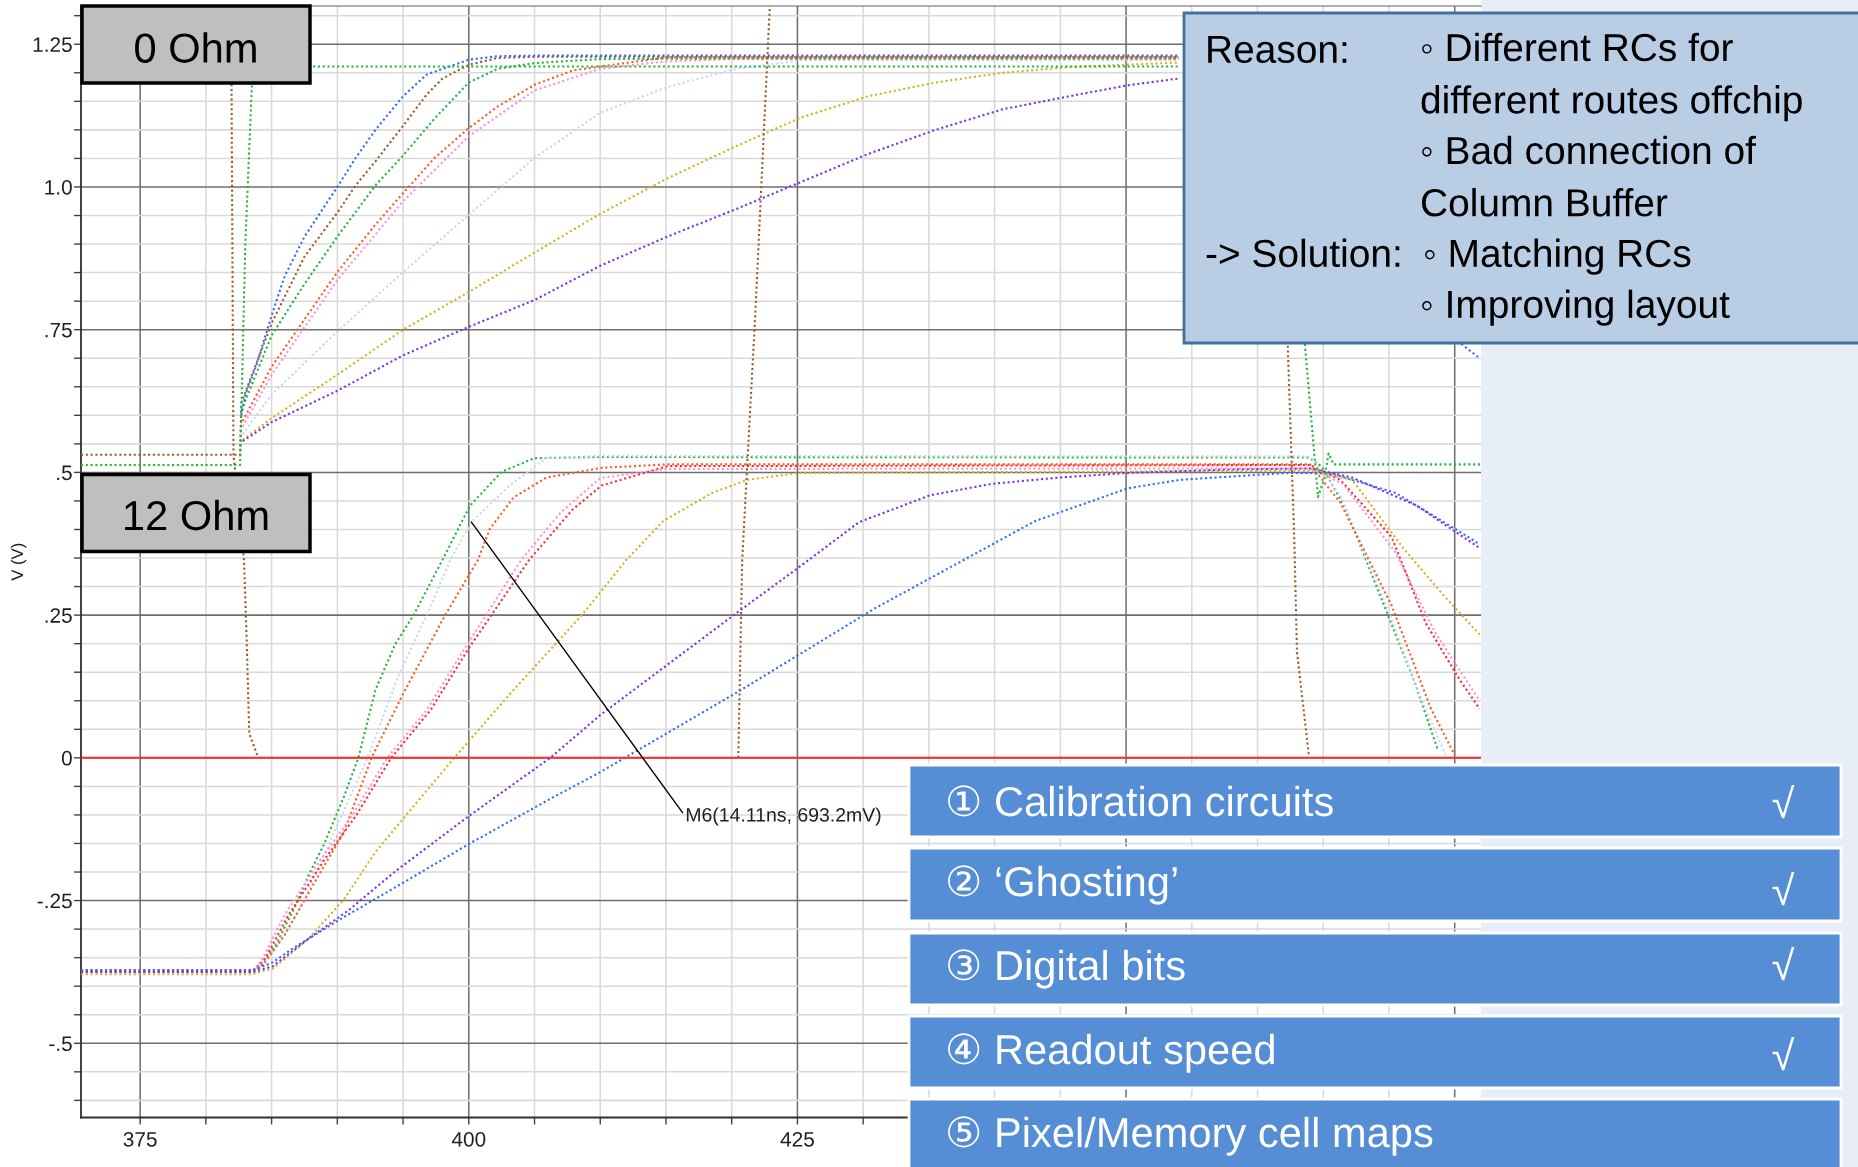  What do you see at coordinates (58, 615) in the screenshot?
I see `y-tick-label: .25` at bounding box center [58, 615].